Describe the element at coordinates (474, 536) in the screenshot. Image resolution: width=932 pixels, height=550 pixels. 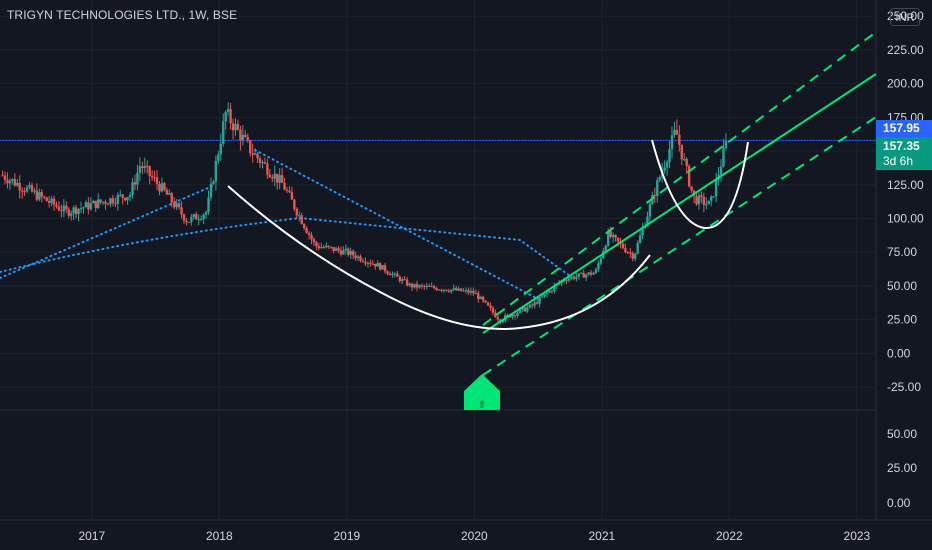
I see `time-axis: 2017 2018 2019 2020 2021 2022 2023` at that location.